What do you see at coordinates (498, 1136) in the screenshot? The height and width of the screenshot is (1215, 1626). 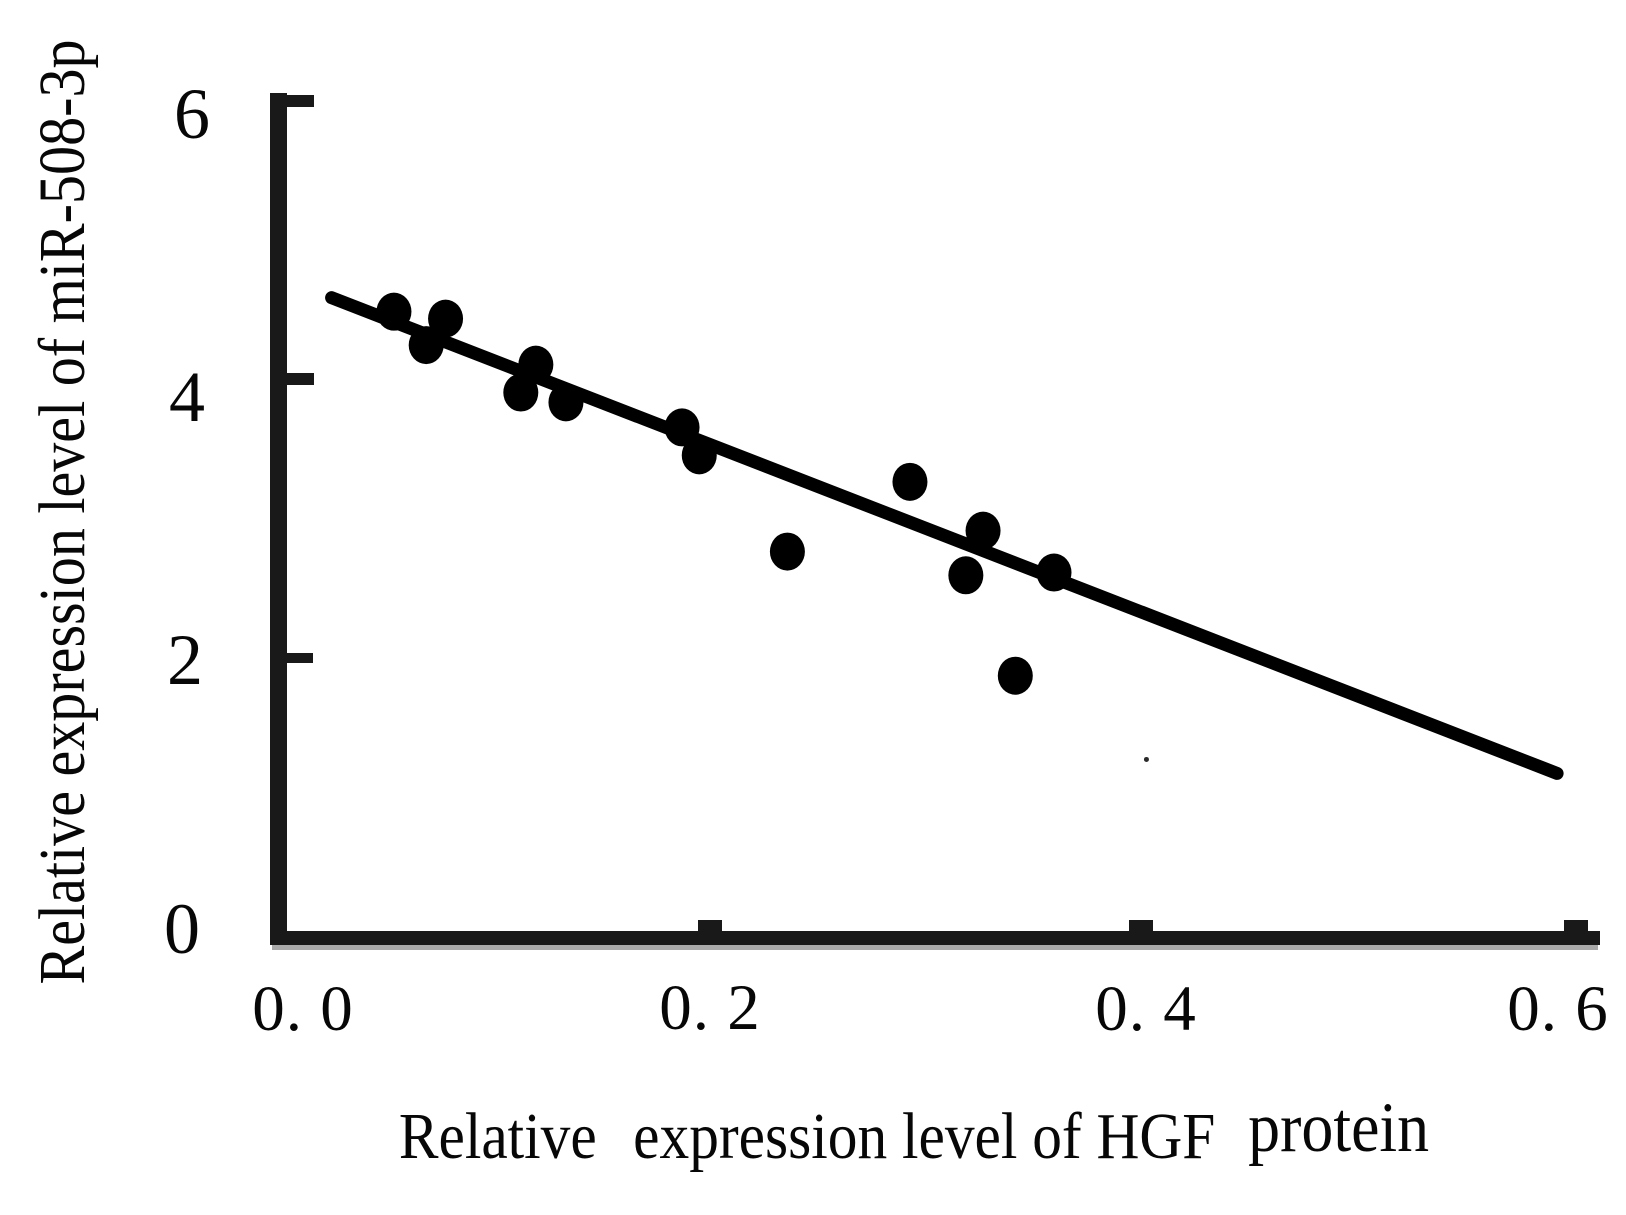 I see `x-axis-title-lead: Relative` at bounding box center [498, 1136].